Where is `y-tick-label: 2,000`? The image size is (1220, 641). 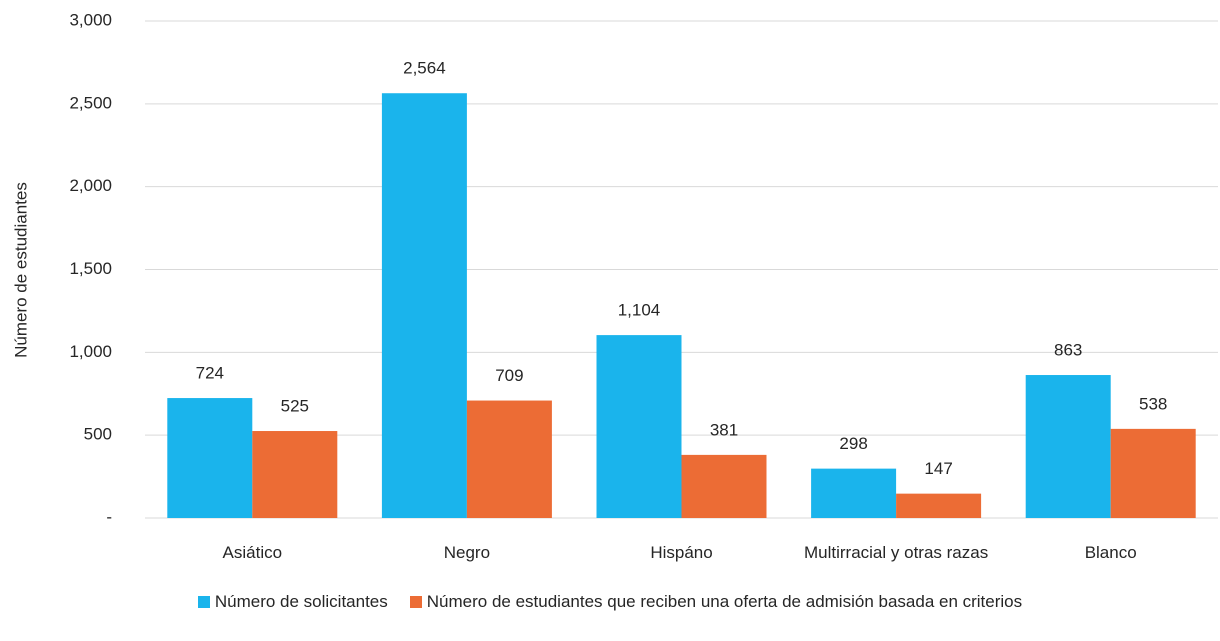 y-tick-label: 2,000 is located at coordinates (90, 185).